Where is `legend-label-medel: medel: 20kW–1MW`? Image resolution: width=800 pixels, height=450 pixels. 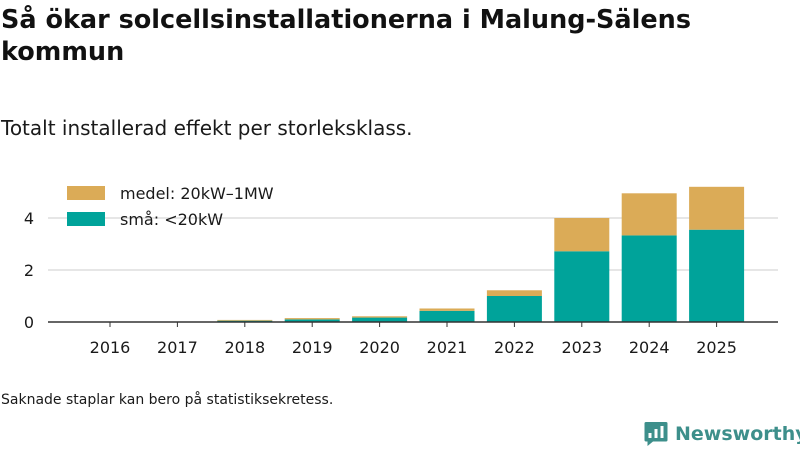 legend-label-medel: medel: 20kW–1MW is located at coordinates (197, 193).